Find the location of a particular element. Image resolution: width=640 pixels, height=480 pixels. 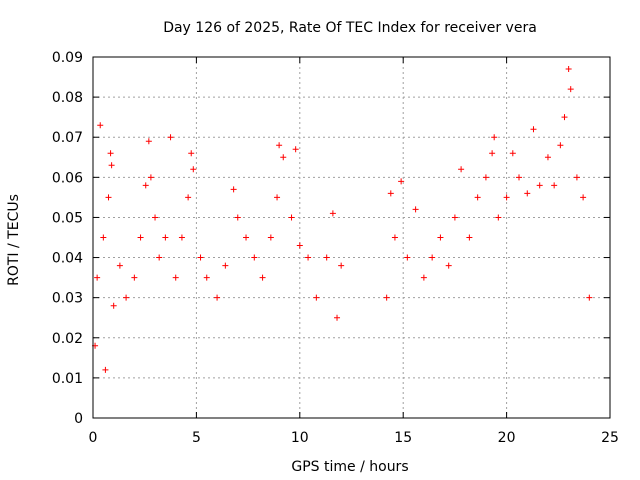

x-tick-label: 25 is located at coordinates (610, 438).